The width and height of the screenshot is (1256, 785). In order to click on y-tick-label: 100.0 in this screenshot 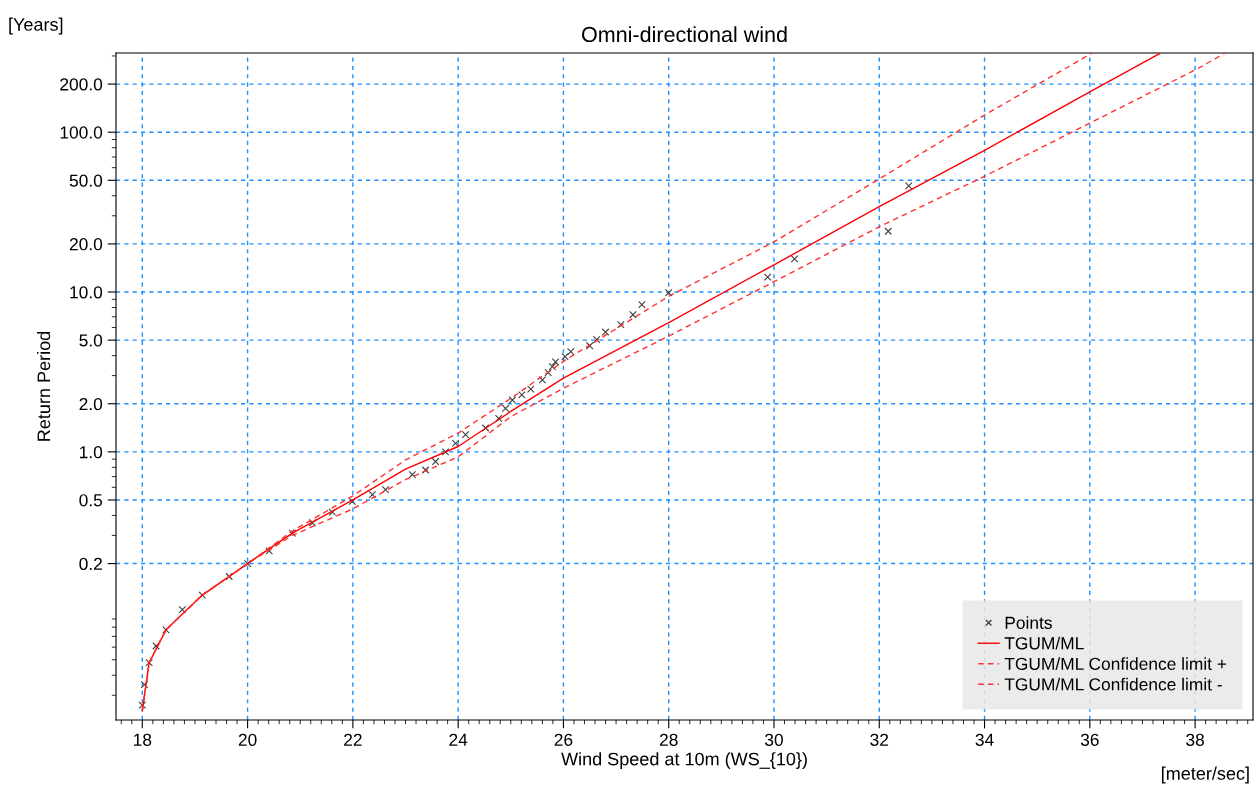, I will do `click(81, 132)`.